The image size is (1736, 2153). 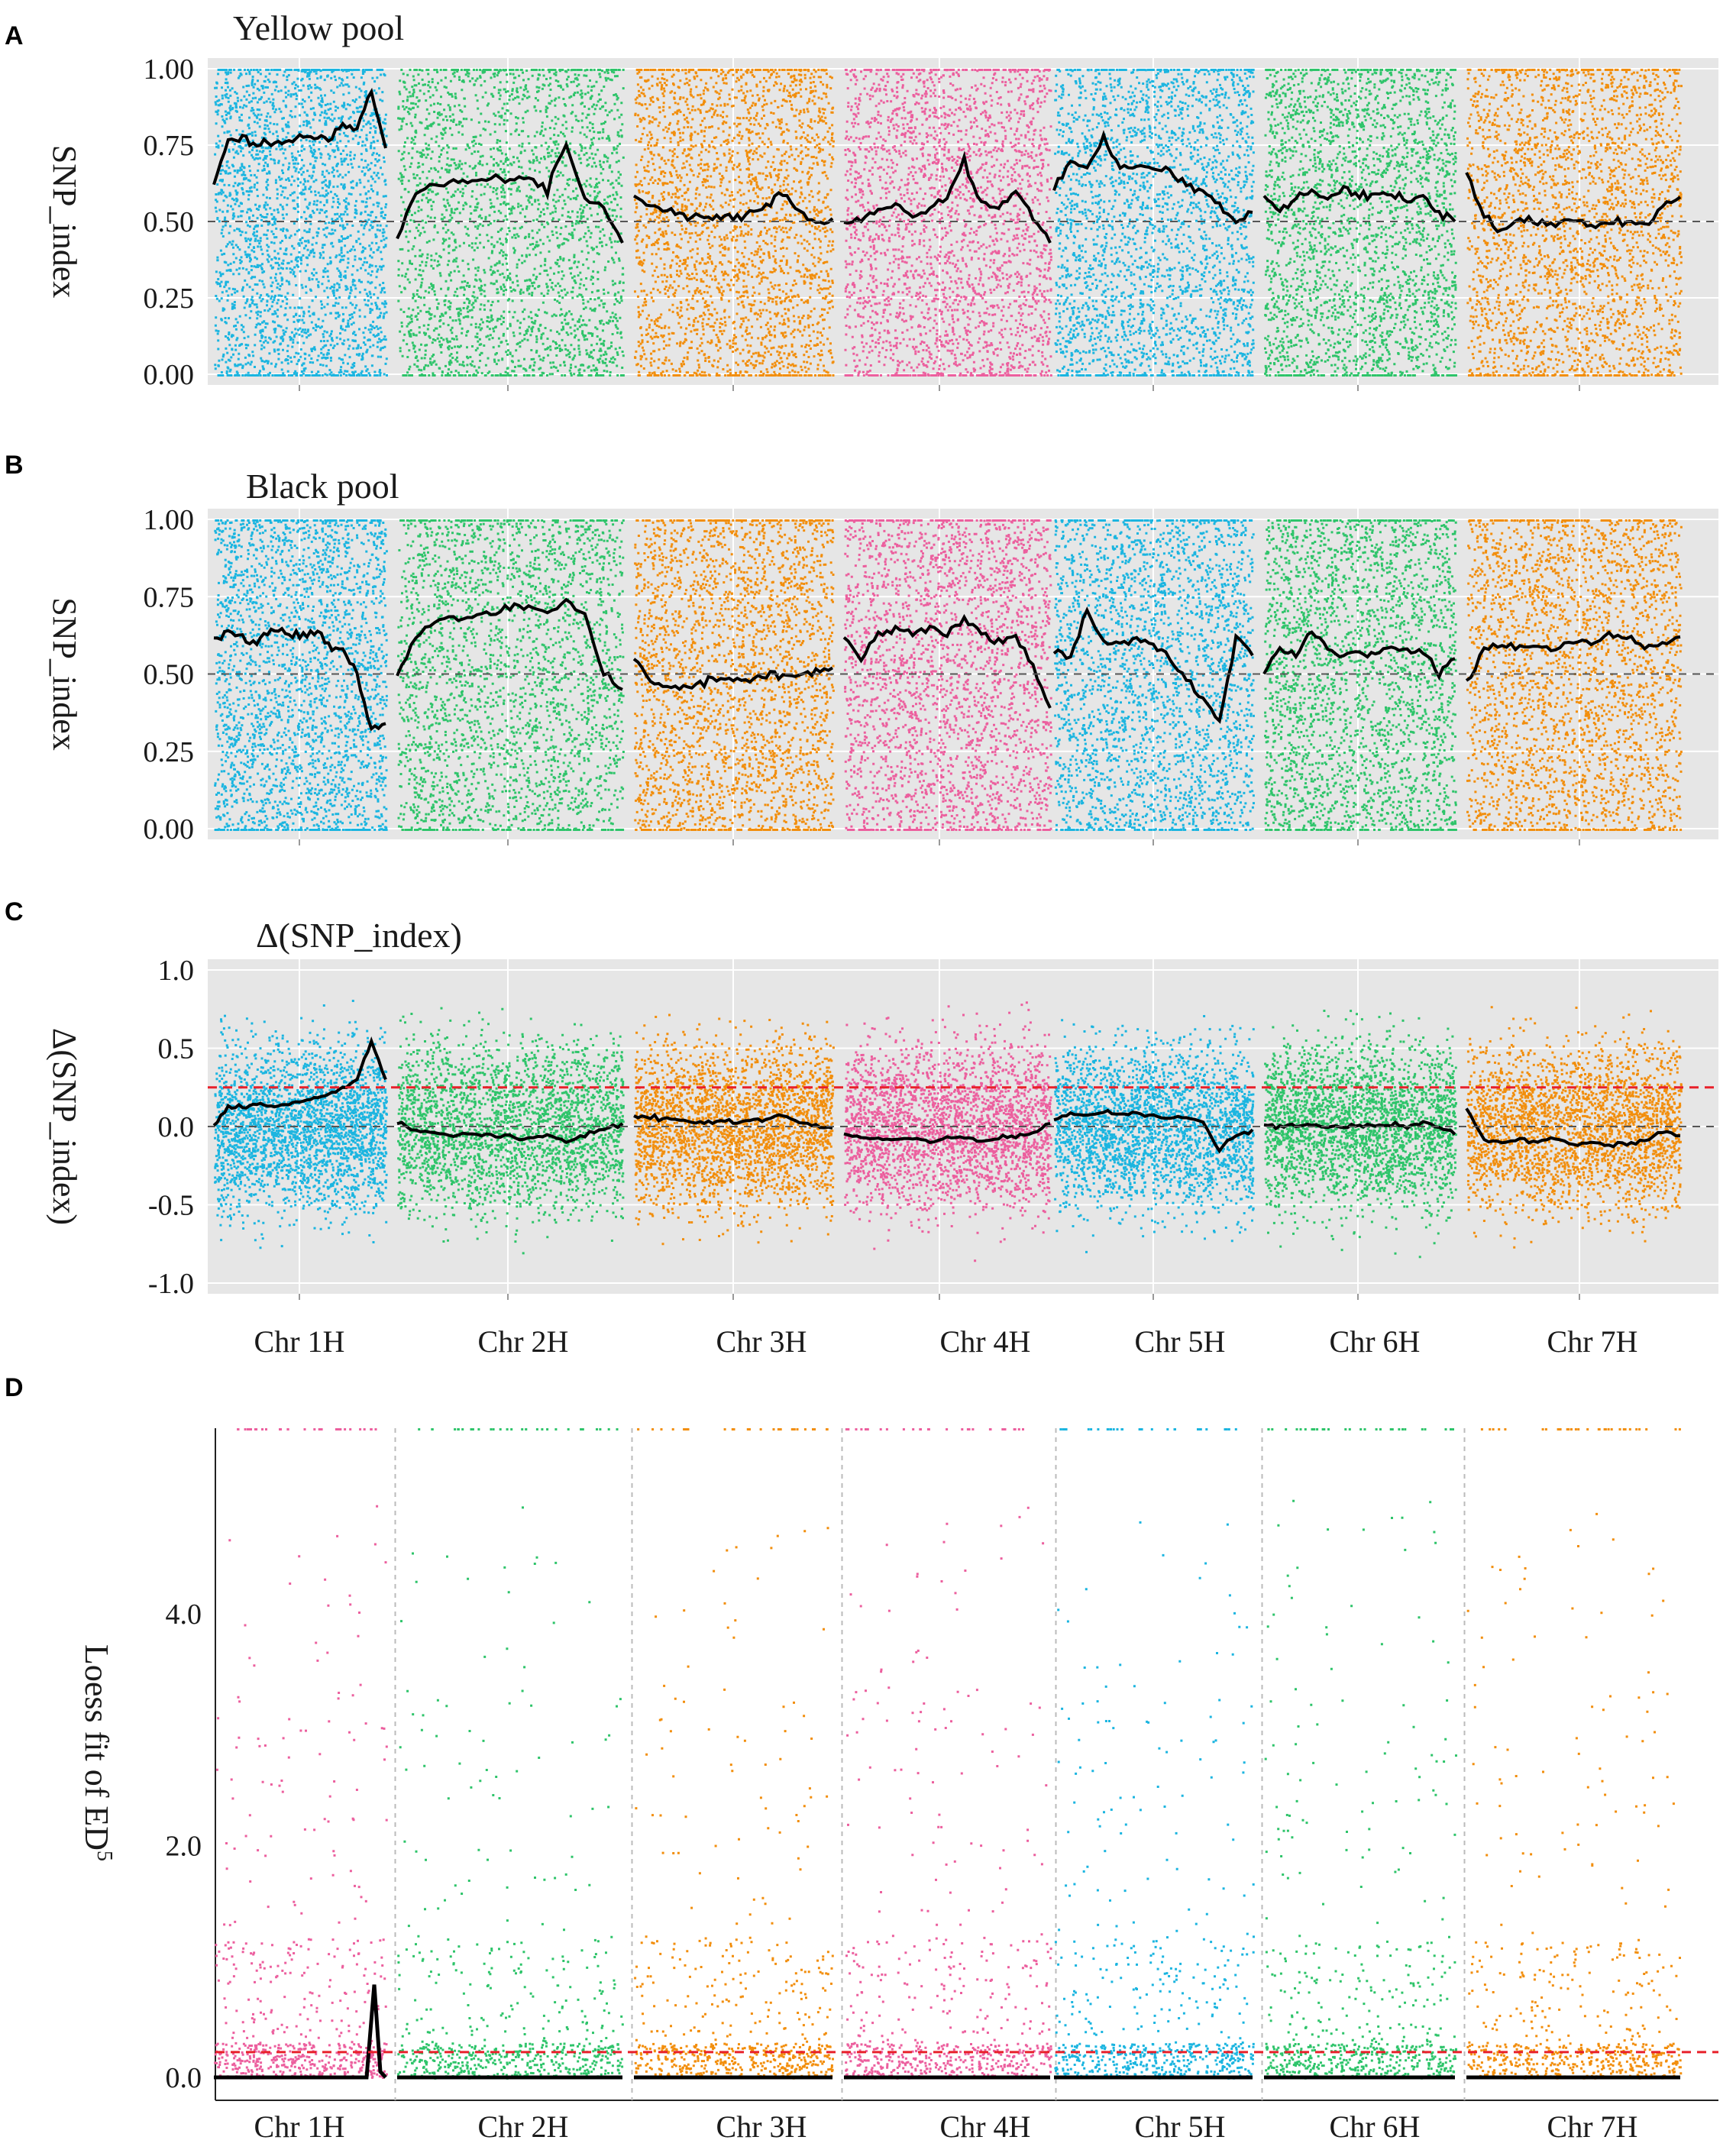 What do you see at coordinates (97, 1752) in the screenshot?
I see `y-axis-label: Loess fit of ED5` at bounding box center [97, 1752].